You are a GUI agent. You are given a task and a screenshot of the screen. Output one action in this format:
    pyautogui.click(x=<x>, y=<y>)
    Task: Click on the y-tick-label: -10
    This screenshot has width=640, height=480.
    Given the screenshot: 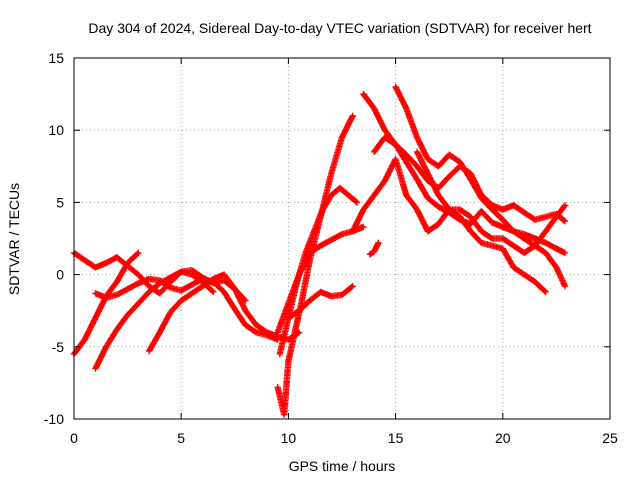 What is the action you would take?
    pyautogui.click(x=54, y=419)
    